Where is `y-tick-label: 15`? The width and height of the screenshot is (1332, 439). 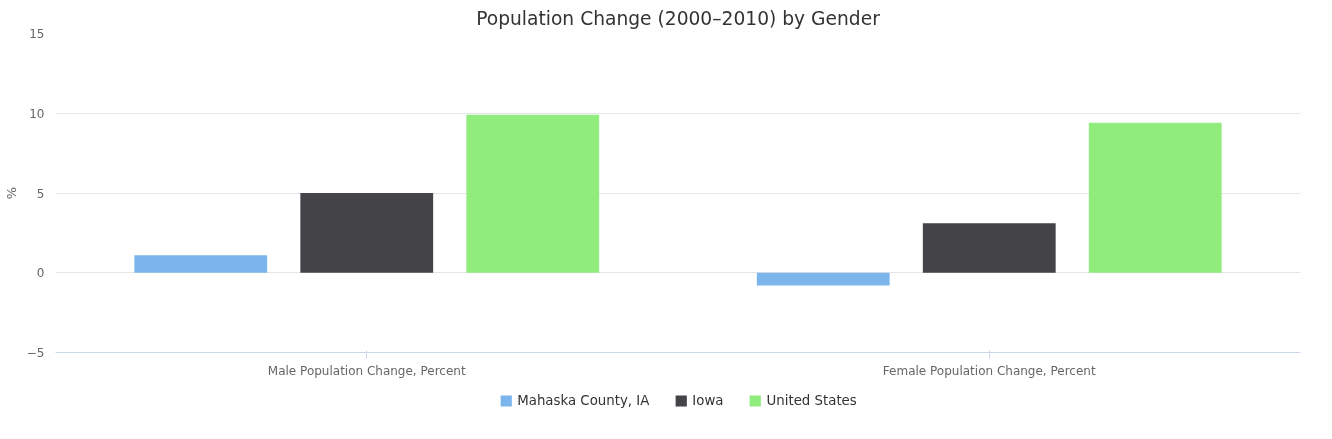
y-tick-label: 15 is located at coordinates (37, 34).